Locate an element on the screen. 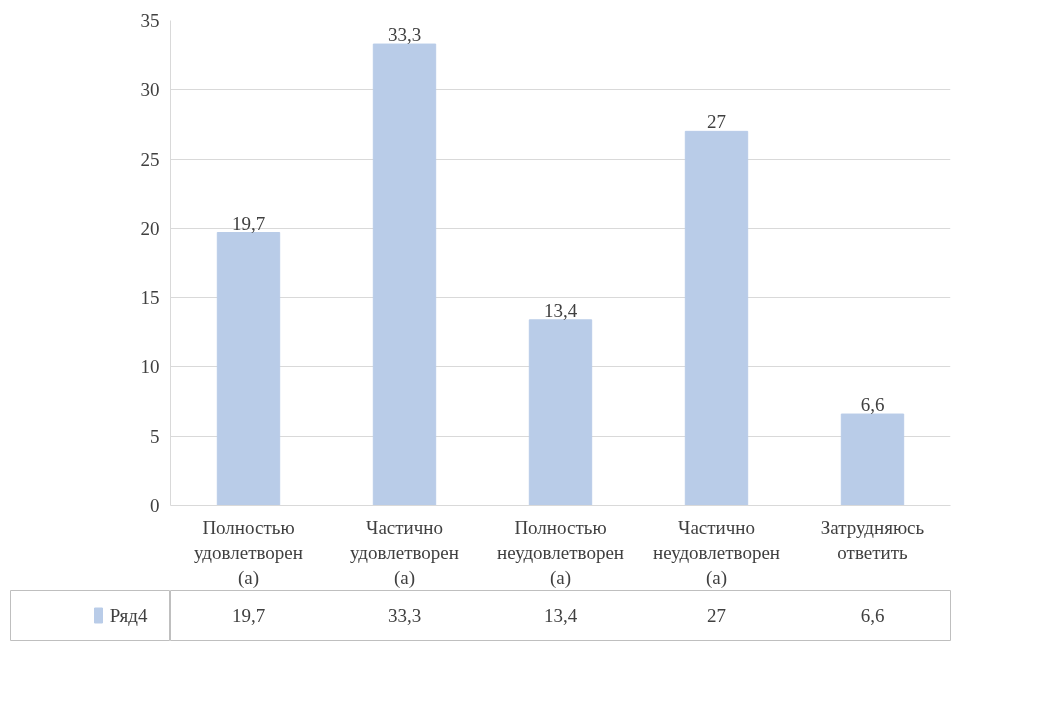 This screenshot has width=1047, height=704. y-tick-label: 5 is located at coordinates (155, 436).